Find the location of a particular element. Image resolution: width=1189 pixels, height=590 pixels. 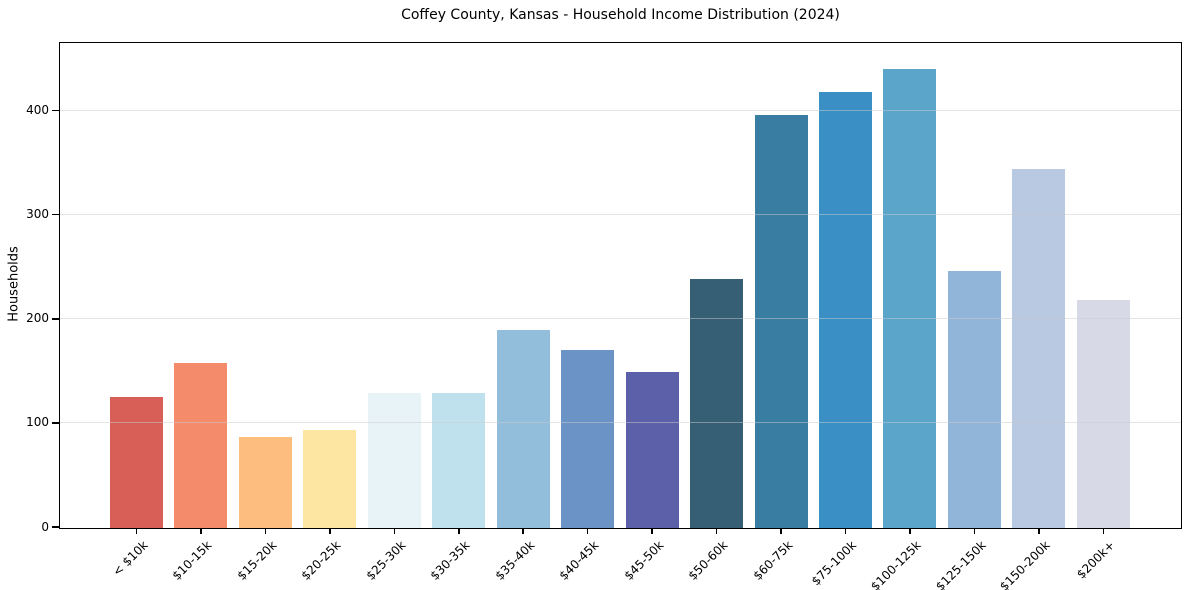

x-tick-label: $30-35k is located at coordinates (450, 560).